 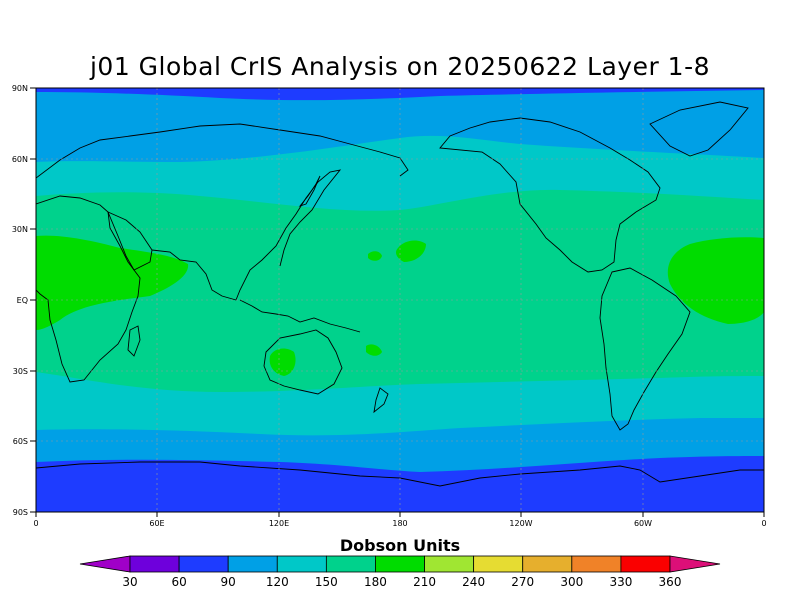 What do you see at coordinates (279, 523) in the screenshot?
I see `lon-label-120e: 120E` at bounding box center [279, 523].